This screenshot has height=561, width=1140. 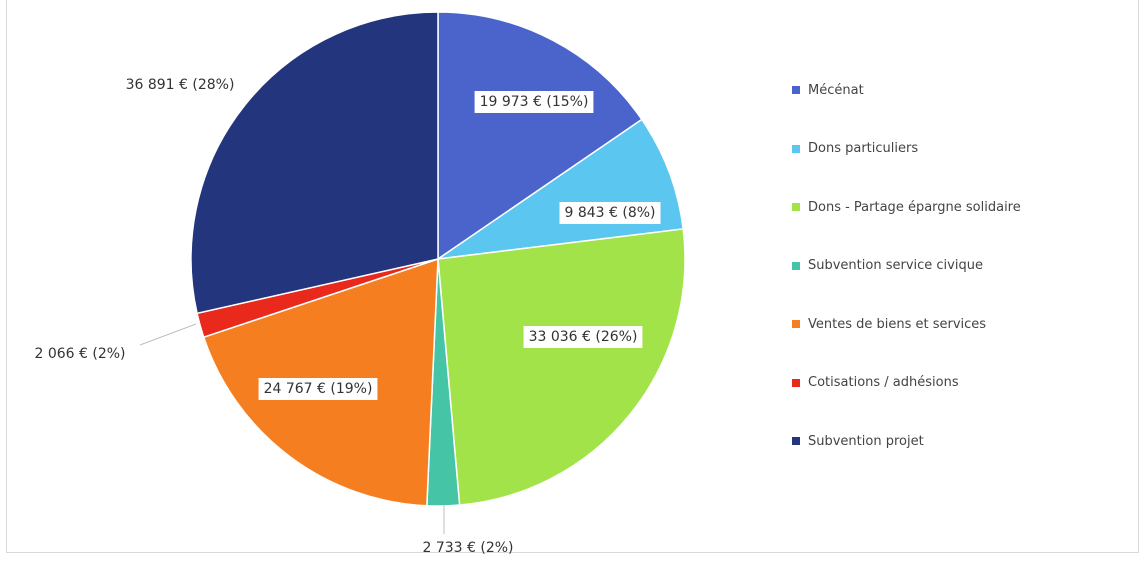 I want to click on legend-label: Ventes de biens et services, so click(x=897, y=324).